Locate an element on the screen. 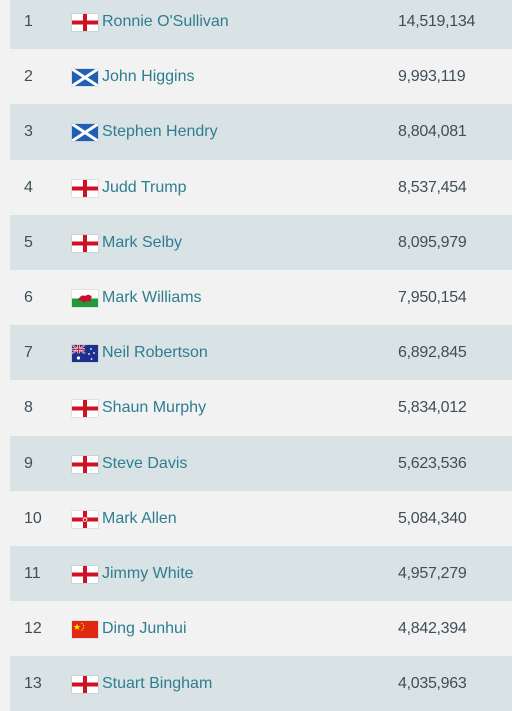 The width and height of the screenshot is (512, 711). earnings-cell: 4,957,279 is located at coordinates (432, 573).